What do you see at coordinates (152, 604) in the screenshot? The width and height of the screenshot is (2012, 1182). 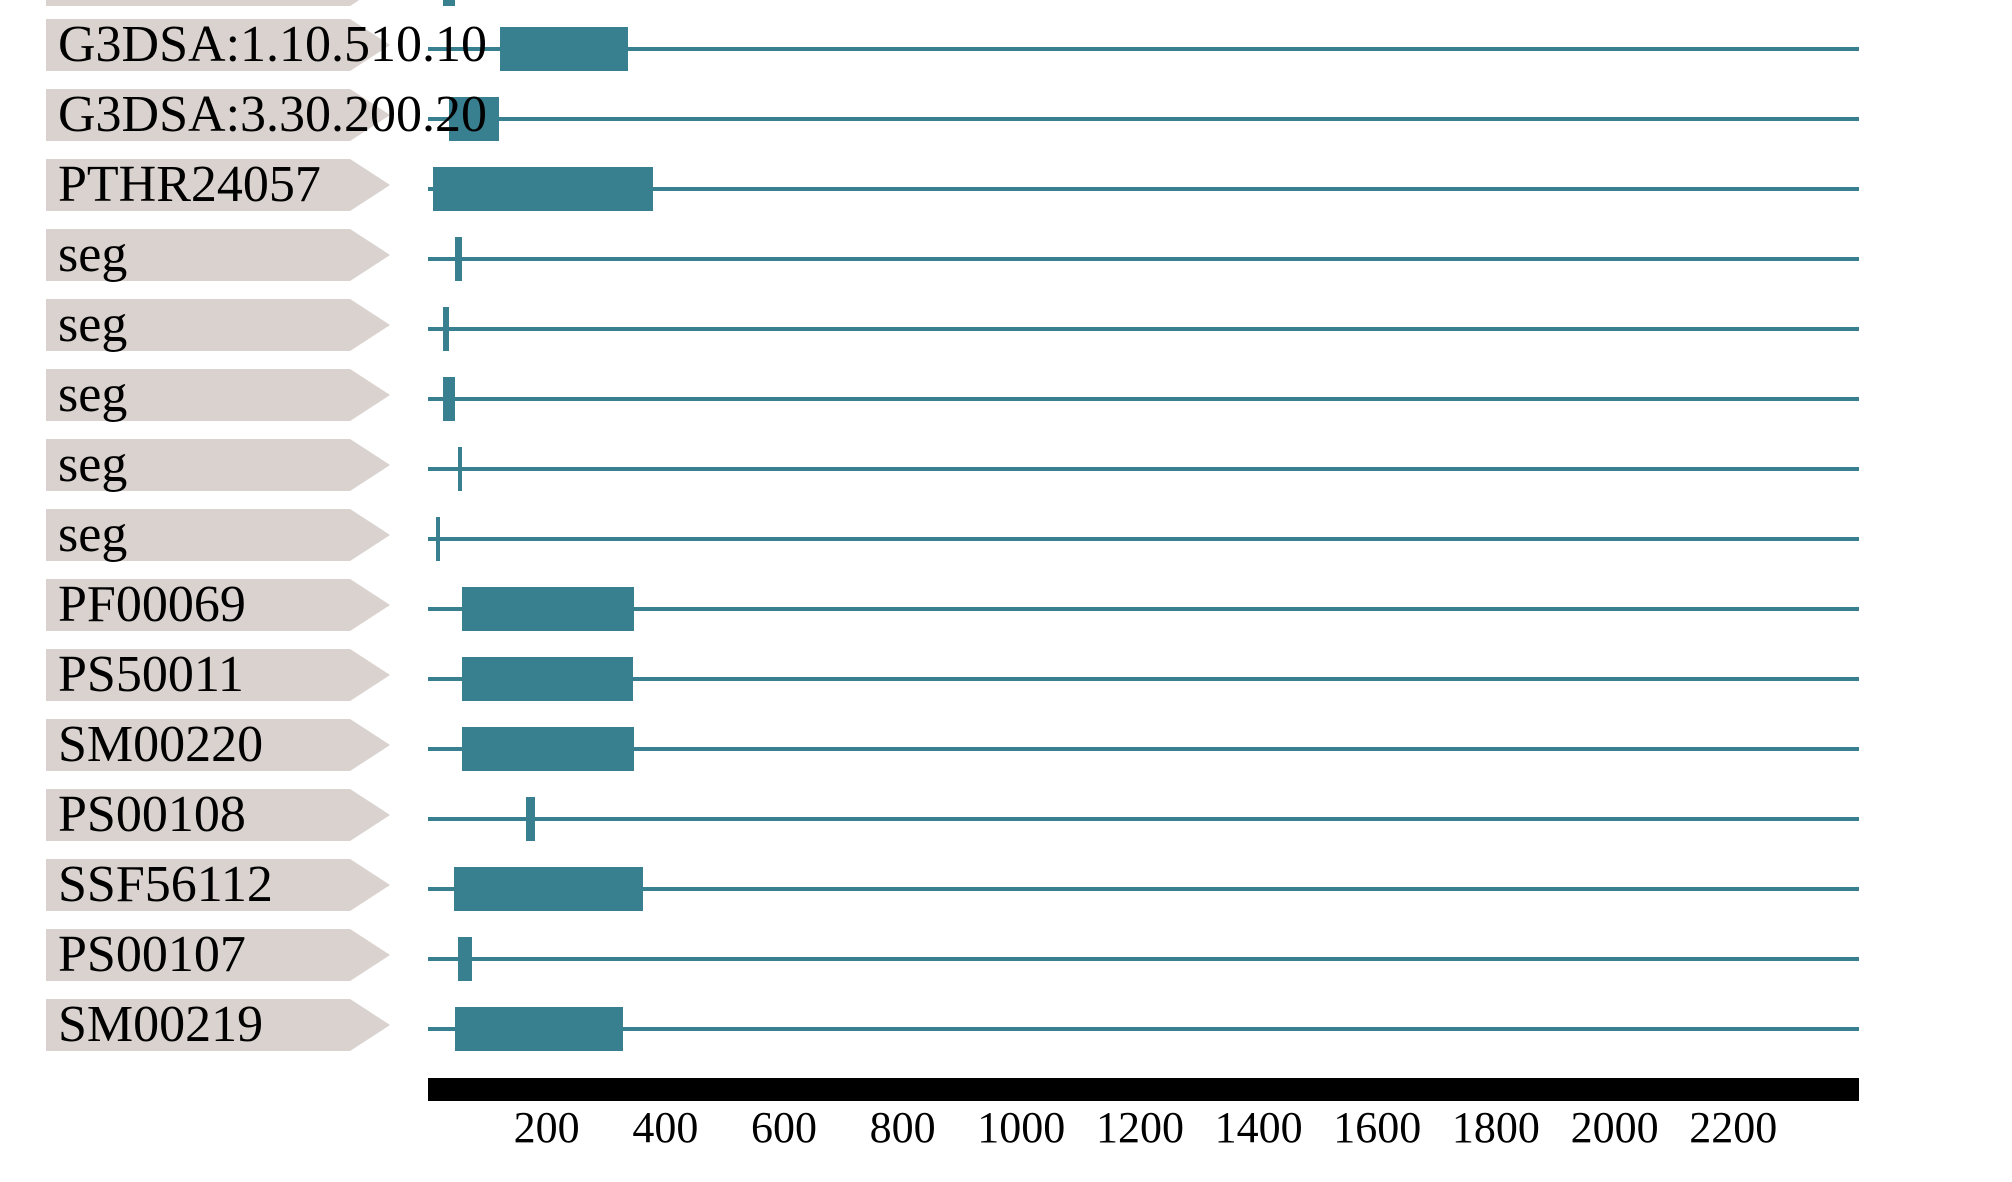 I see `signature-label: PF00069` at bounding box center [152, 604].